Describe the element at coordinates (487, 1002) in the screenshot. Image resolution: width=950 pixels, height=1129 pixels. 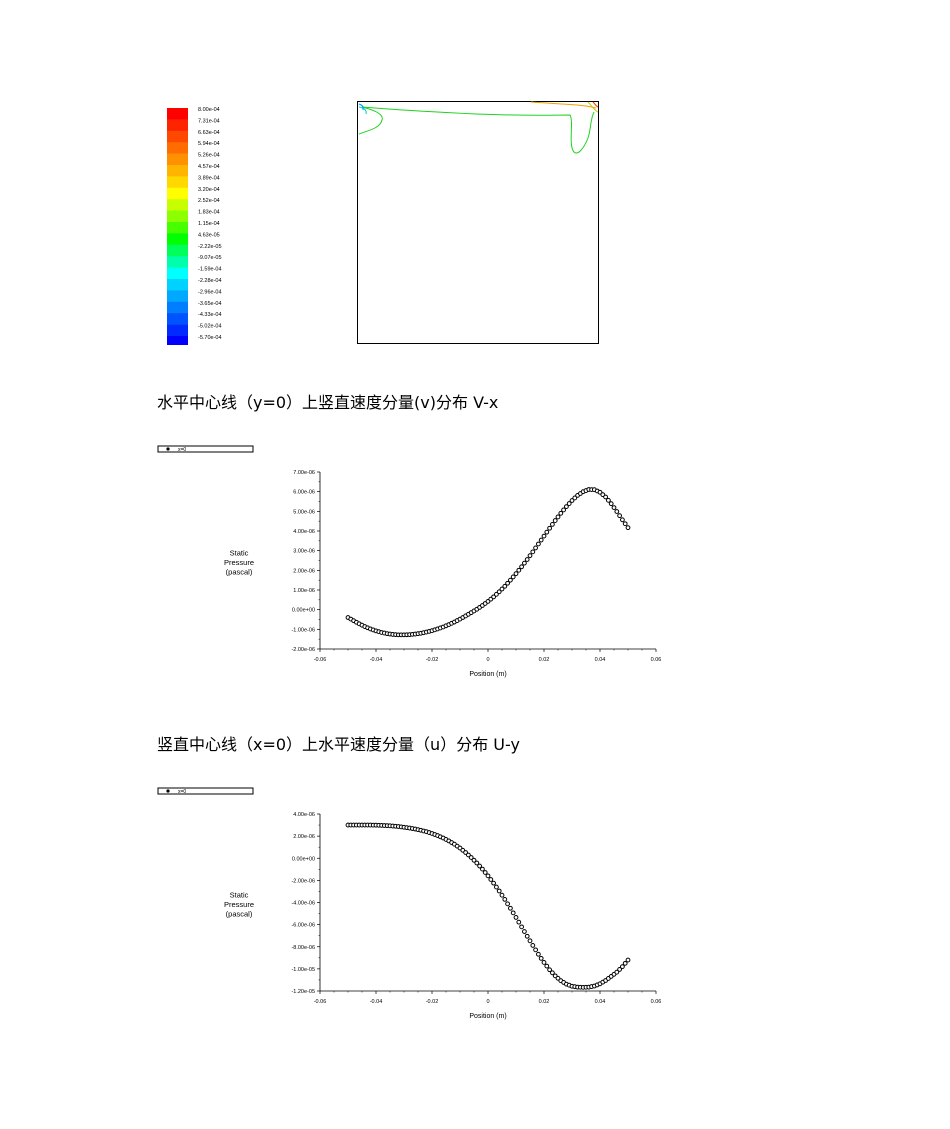
I see `x-tick-label: 0` at that location.